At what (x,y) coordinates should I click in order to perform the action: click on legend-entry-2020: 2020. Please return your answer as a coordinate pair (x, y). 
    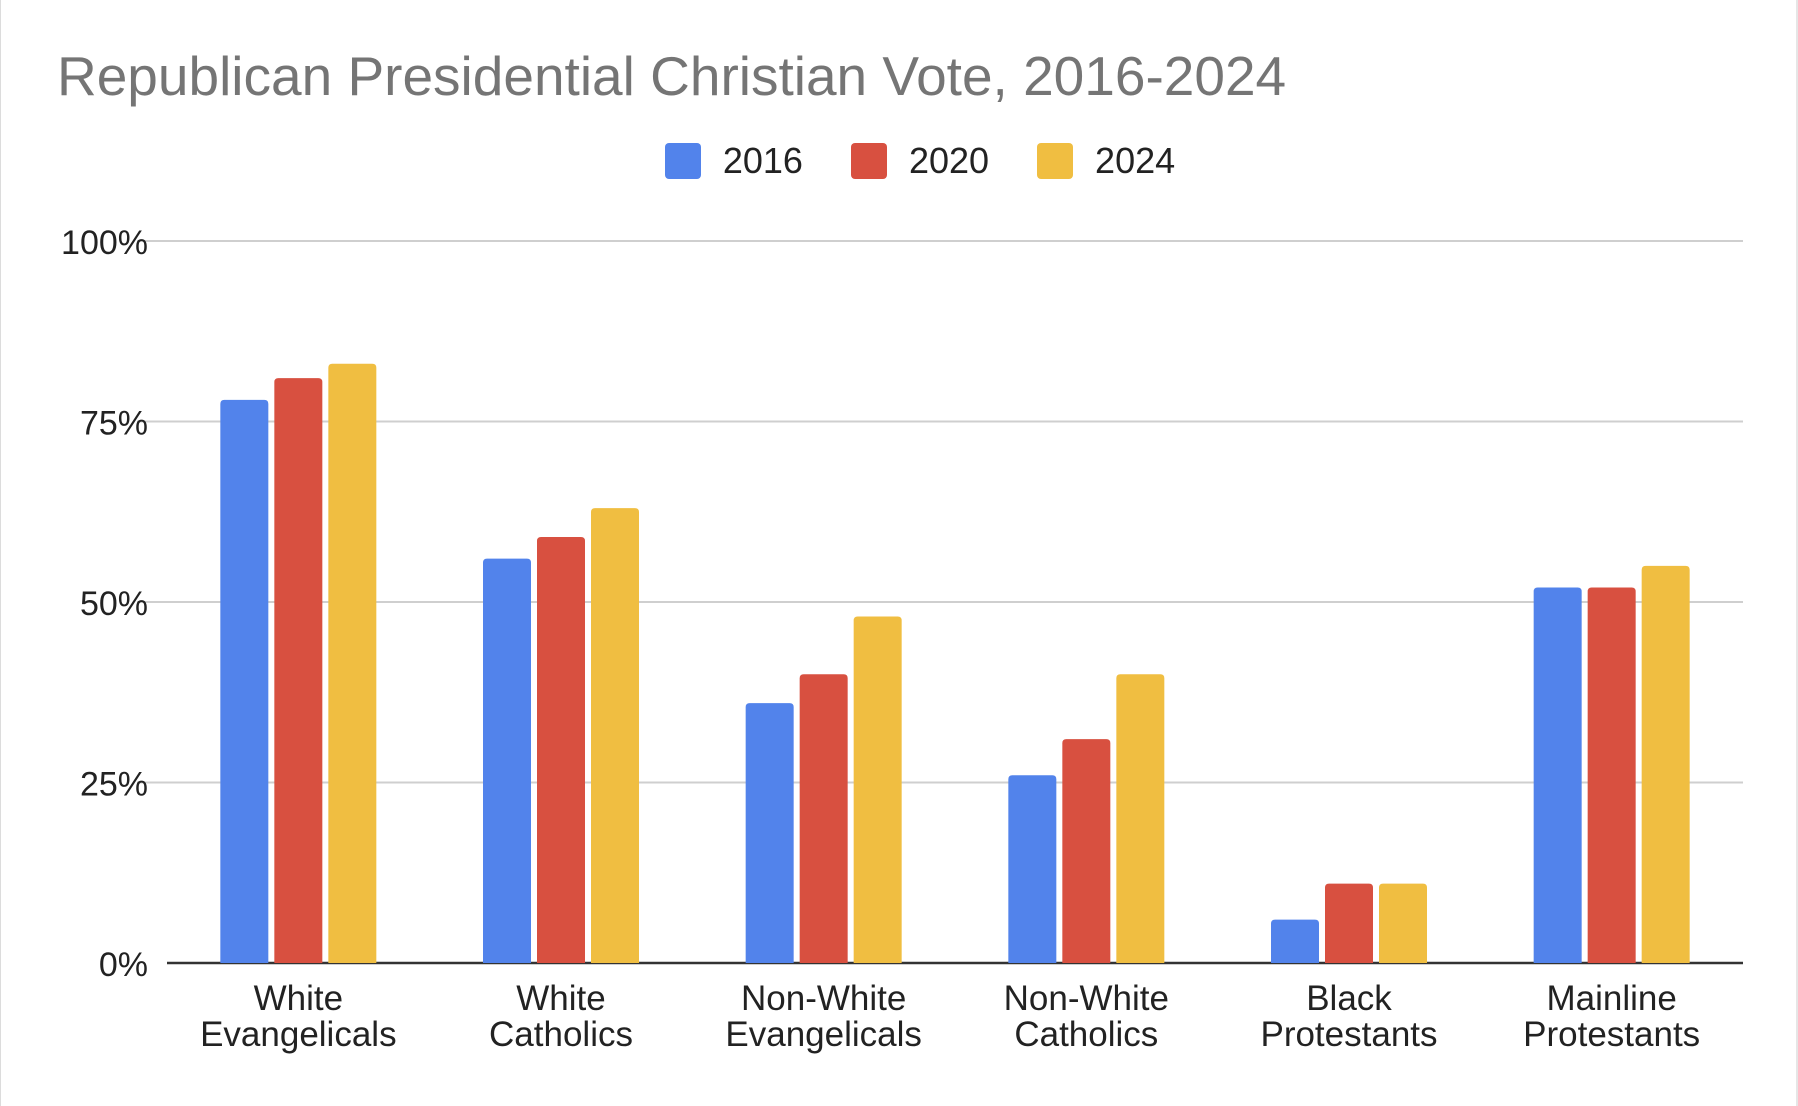
    Looking at the image, I should click on (920, 161).